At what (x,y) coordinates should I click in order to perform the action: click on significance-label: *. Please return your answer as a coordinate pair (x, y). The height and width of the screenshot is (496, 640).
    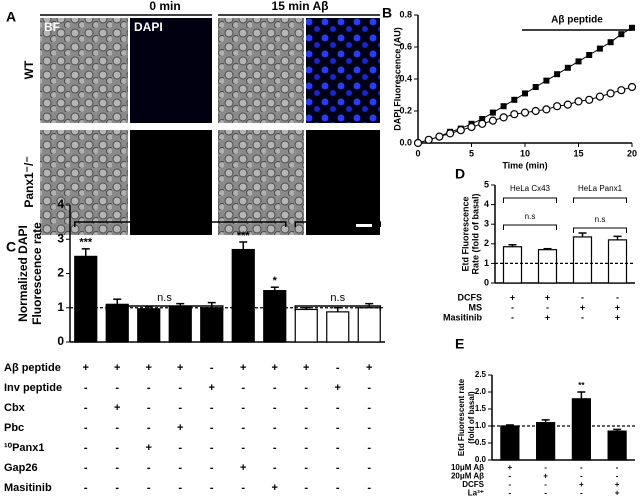
    Looking at the image, I should click on (275, 281).